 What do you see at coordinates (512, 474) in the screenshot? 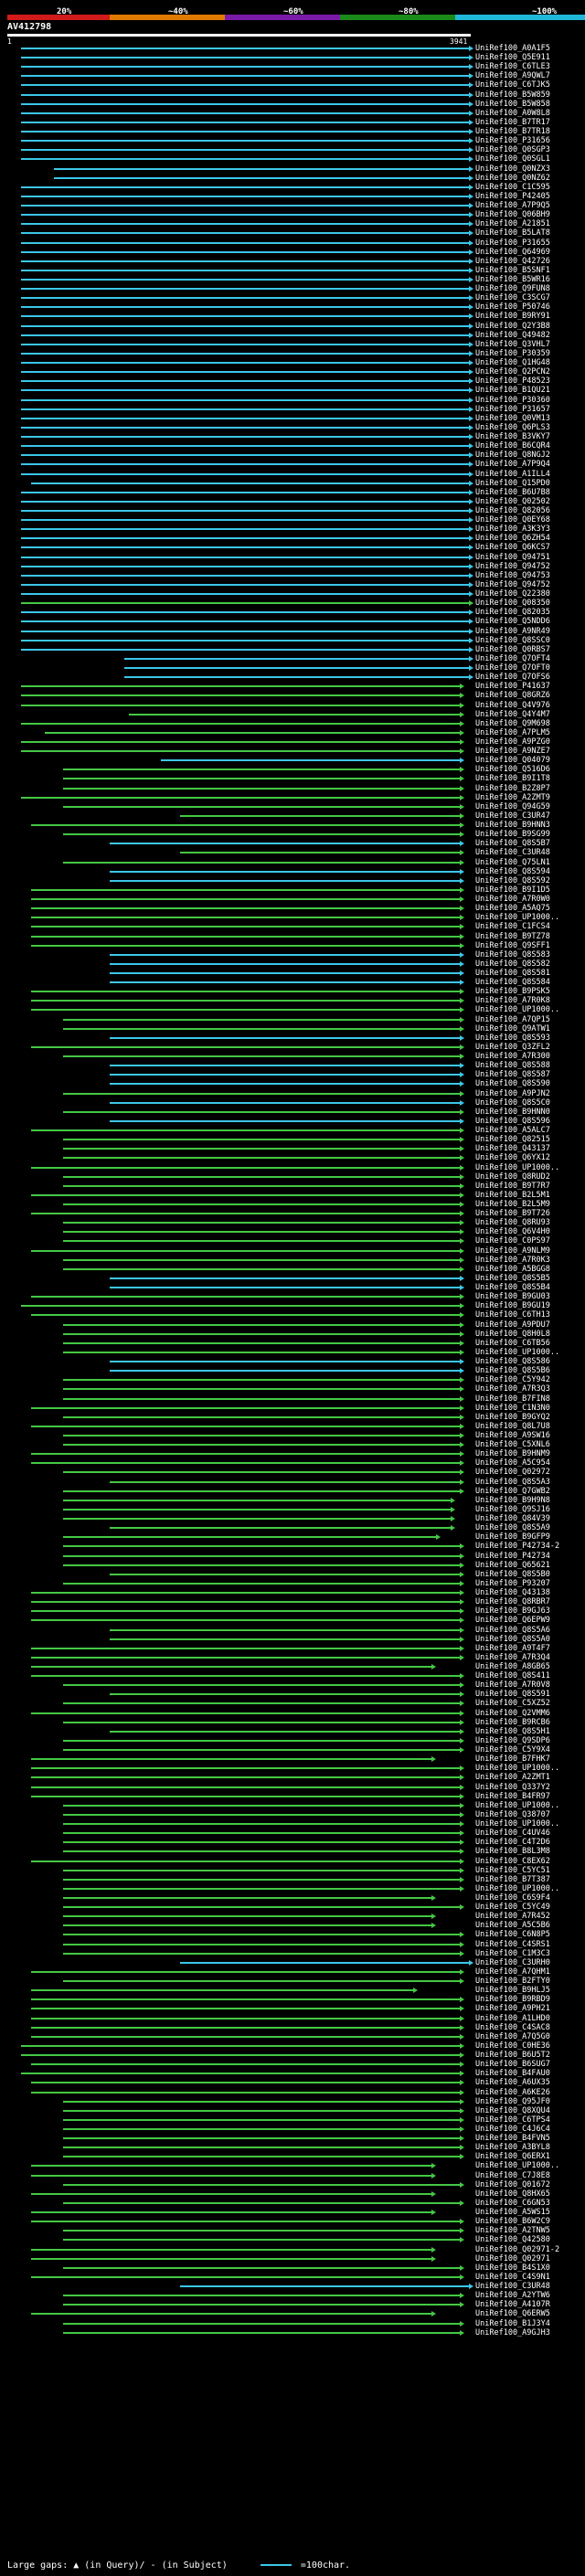
I see `hit-label: UniRef100_A1ILL4` at bounding box center [512, 474].